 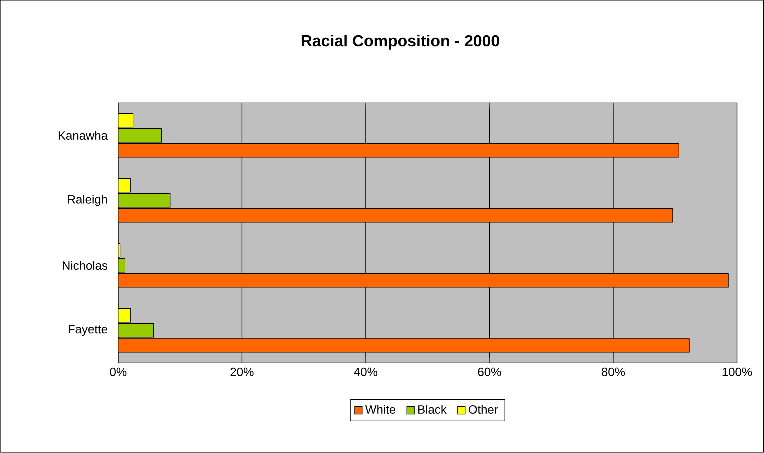 What do you see at coordinates (118, 372) in the screenshot?
I see `x-tick-label: 0%` at bounding box center [118, 372].